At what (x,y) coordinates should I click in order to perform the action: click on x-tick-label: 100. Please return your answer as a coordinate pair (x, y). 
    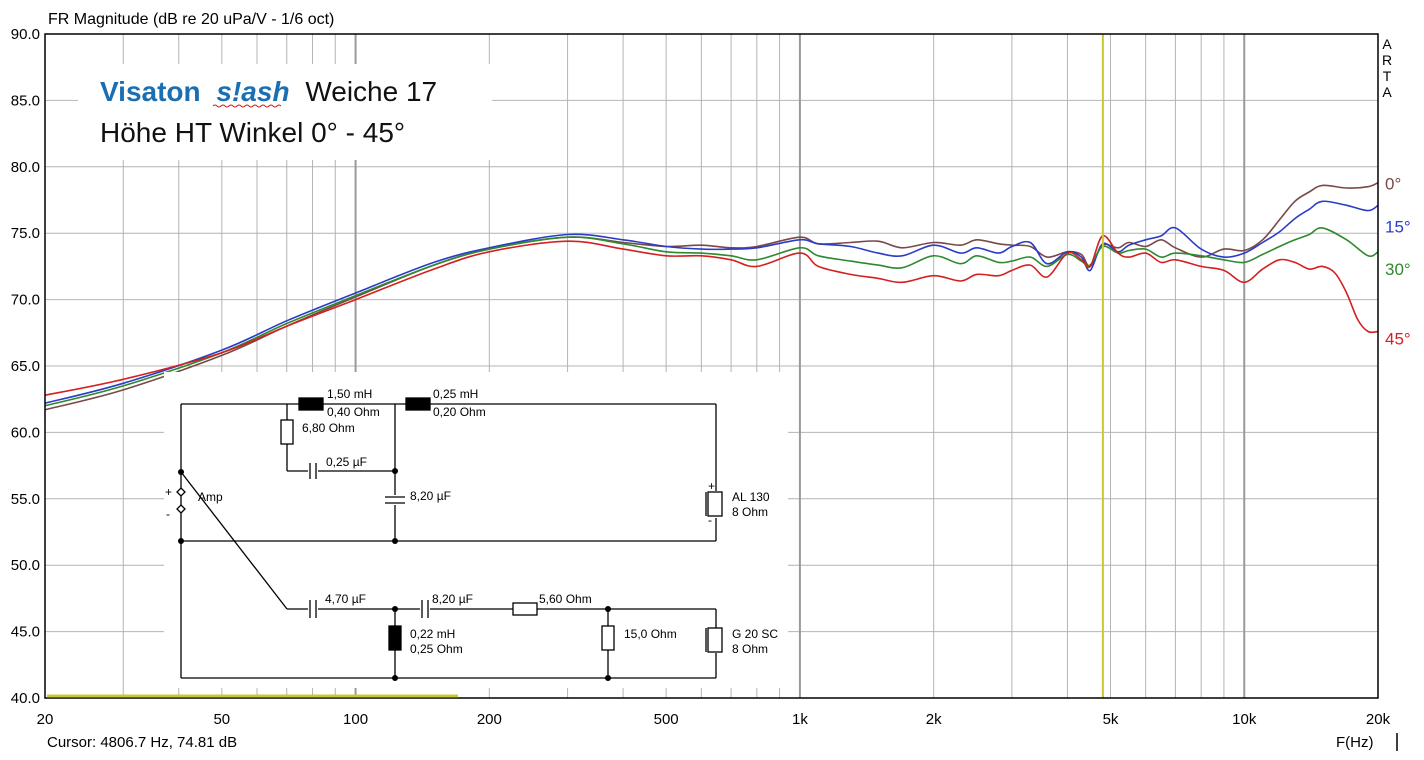
    Looking at the image, I should click on (355, 719).